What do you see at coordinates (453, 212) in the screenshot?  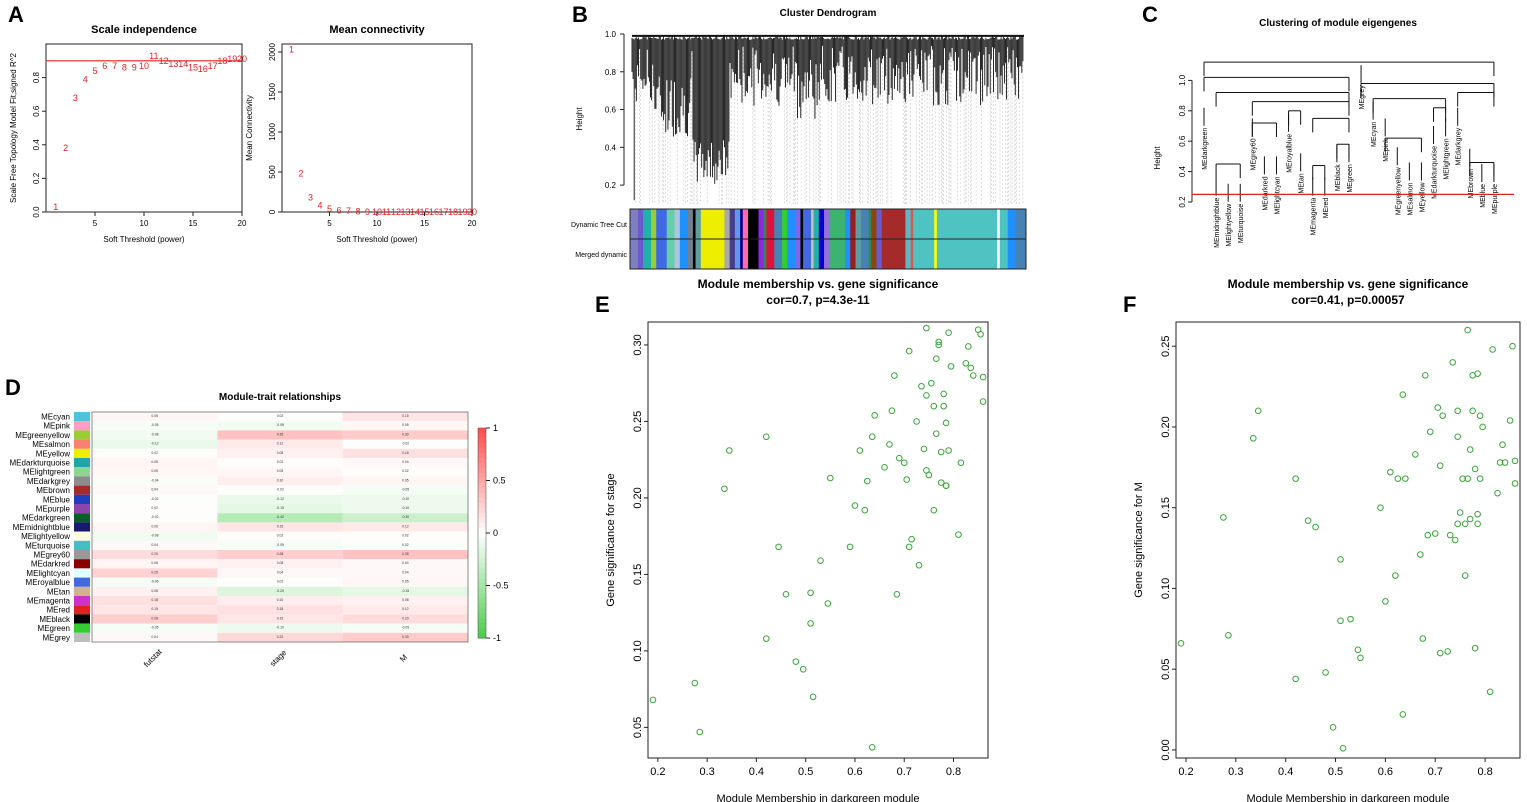 I see `connectivity-point: 18` at bounding box center [453, 212].